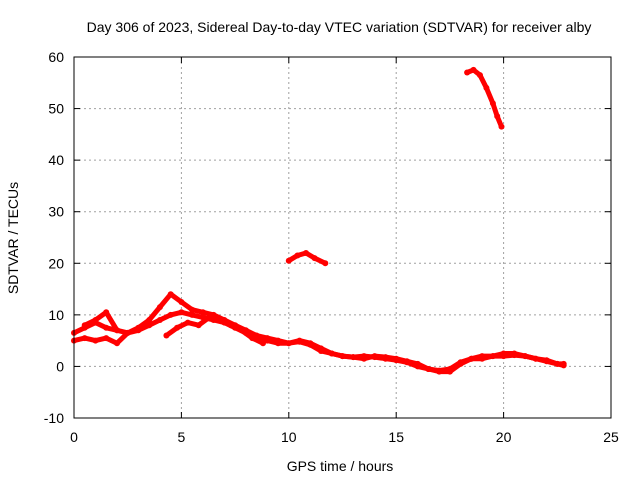 This screenshot has width=640, height=480. I want to click on x-tick-label: 20, so click(504, 437).